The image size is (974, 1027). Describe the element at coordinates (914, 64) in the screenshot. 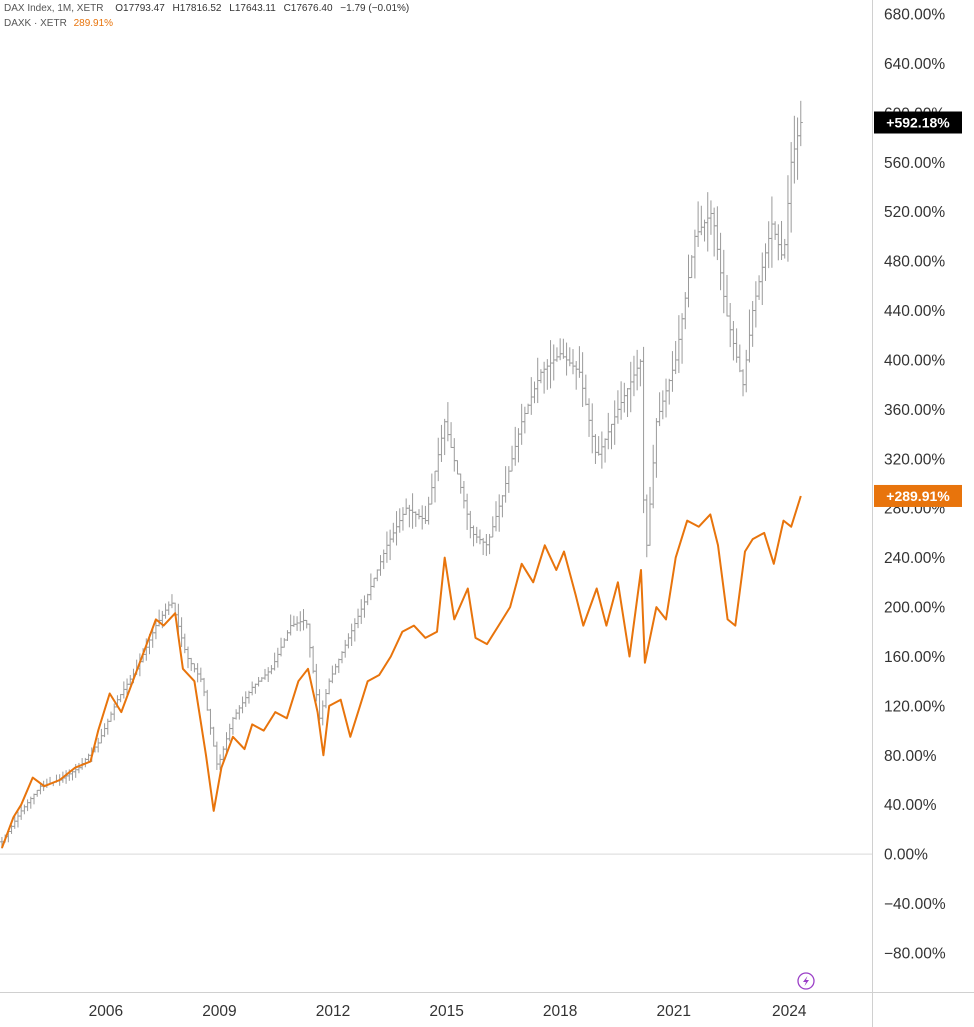

I see `y-tick-label: 640.00%` at that location.